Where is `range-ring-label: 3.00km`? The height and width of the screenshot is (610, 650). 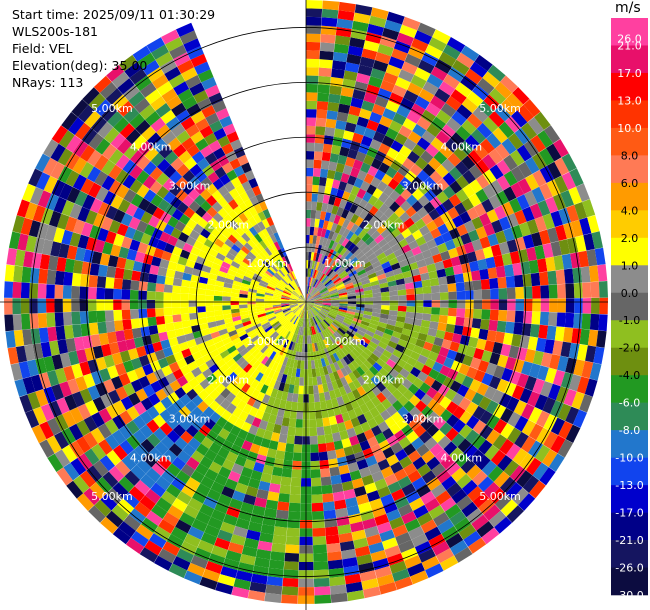 range-ring-label: 3.00km is located at coordinates (423, 419).